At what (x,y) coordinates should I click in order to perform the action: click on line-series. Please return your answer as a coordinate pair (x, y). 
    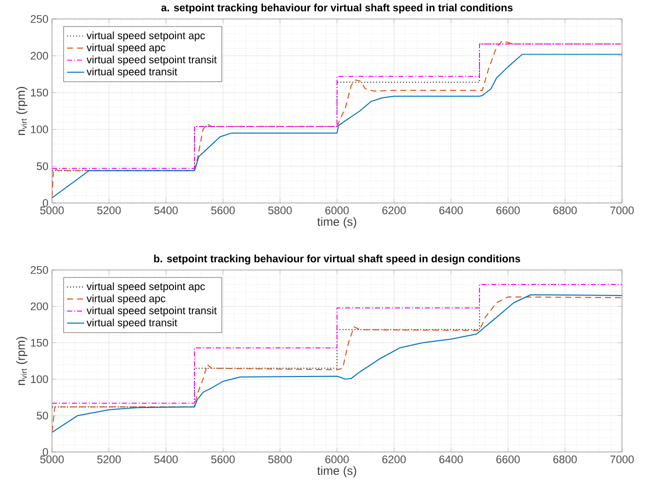
    Looking at the image, I should click on (266, 351).